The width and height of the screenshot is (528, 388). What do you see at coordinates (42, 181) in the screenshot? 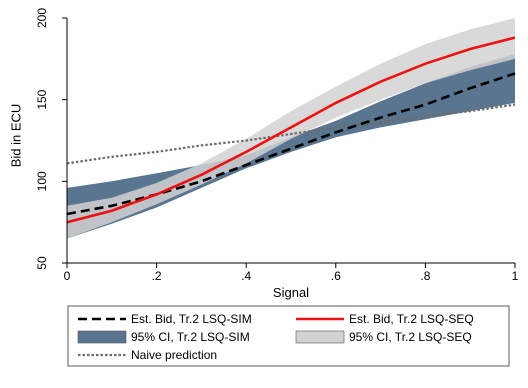
I see `y-tick-label: 100` at bounding box center [42, 181].